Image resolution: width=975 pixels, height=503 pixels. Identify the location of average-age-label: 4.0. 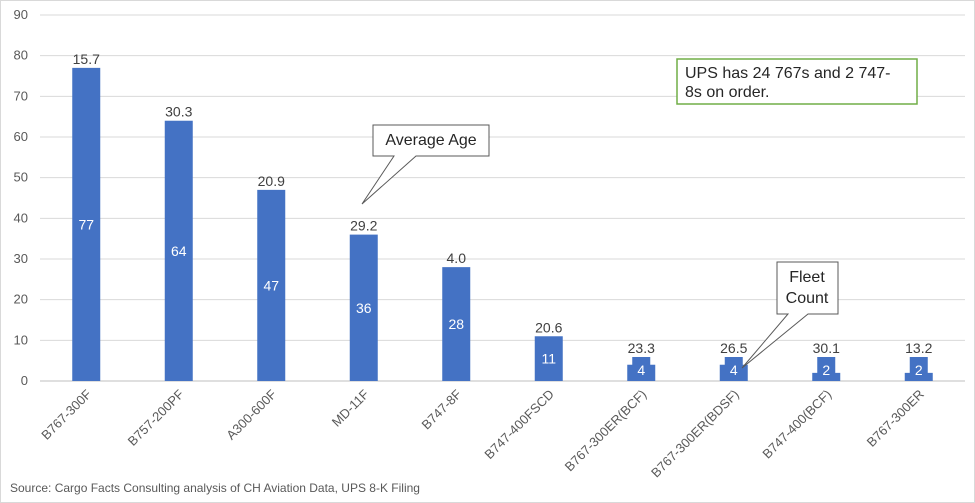
(457, 258).